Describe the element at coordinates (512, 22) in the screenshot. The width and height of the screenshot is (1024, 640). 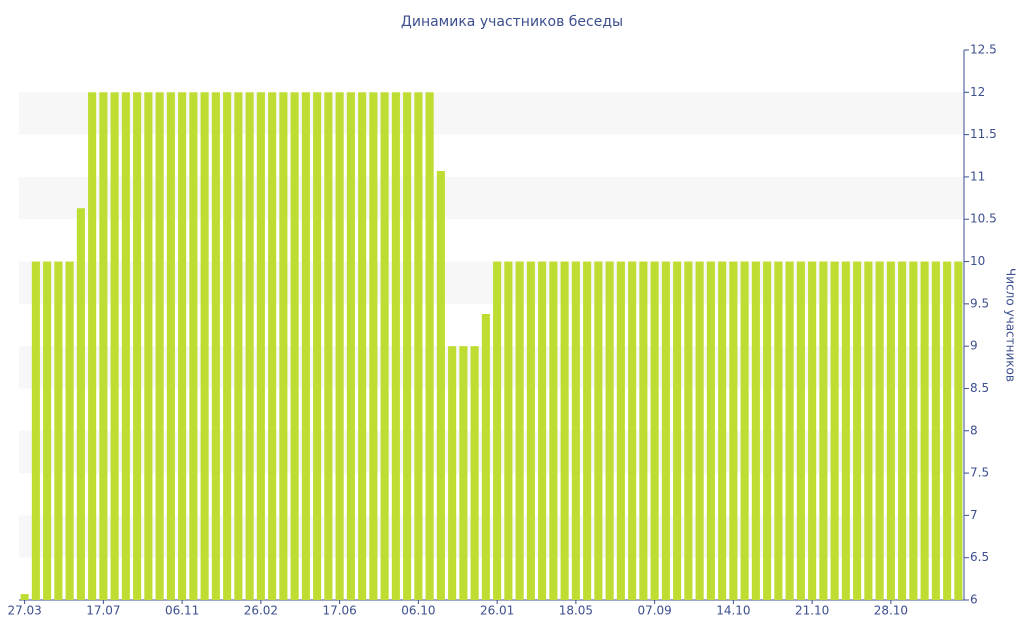
I see `chart-title: Динамика участников беседы` at that location.